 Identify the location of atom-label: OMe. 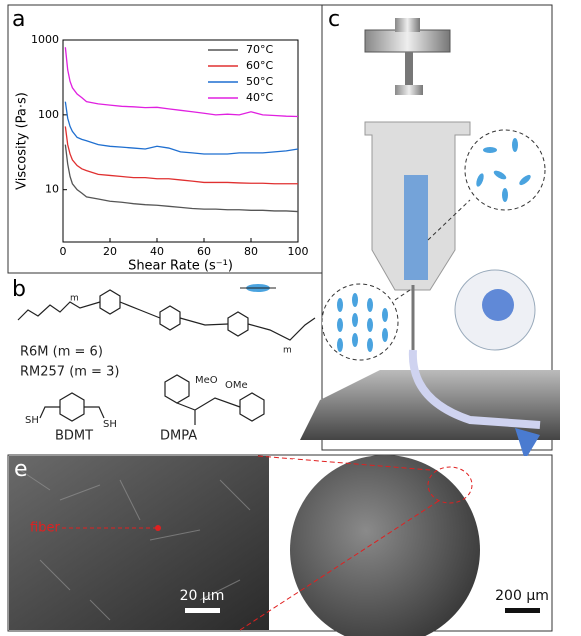
(236, 385).